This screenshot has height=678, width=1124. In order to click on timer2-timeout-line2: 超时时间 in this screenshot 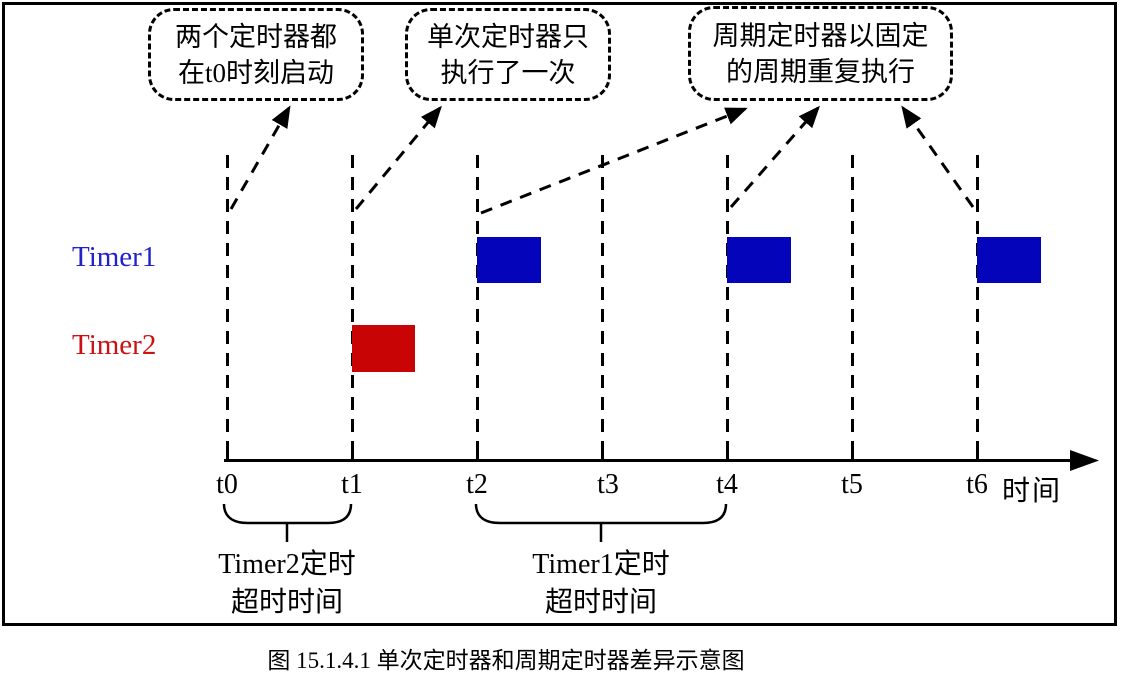, I will do `click(286, 602)`.